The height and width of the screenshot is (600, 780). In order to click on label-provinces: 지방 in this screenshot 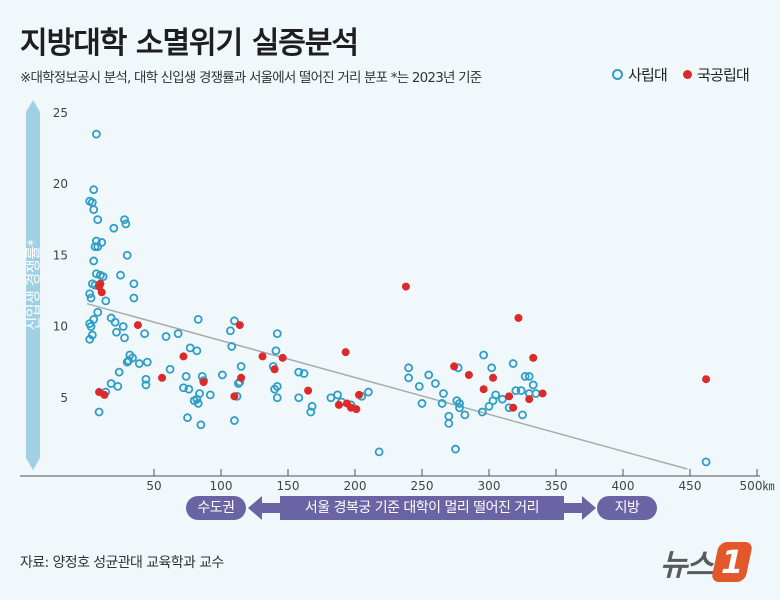, I will do `click(627, 508)`.